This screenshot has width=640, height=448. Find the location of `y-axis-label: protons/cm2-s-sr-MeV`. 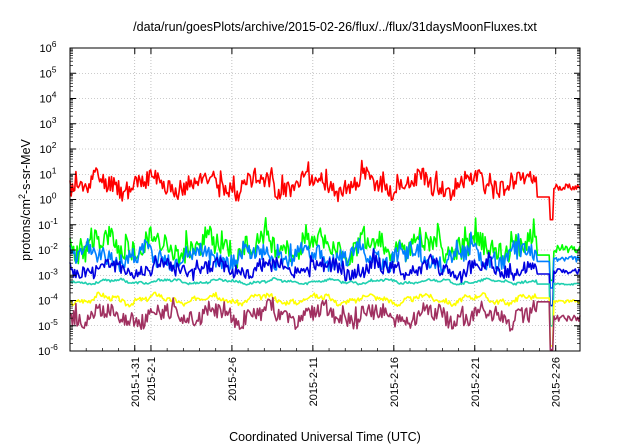

y-axis-label: protons/cm2-s-sr-MeV is located at coordinates (25, 199).